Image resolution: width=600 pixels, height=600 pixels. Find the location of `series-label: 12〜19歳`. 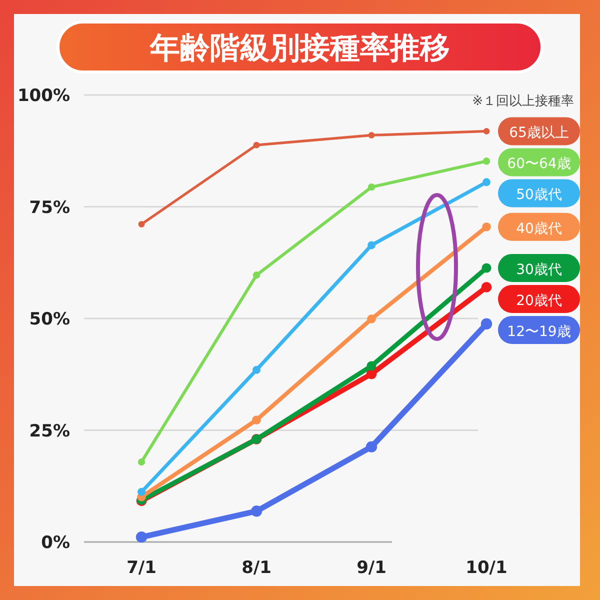

series-label: 12〜19歳 is located at coordinates (539, 332).